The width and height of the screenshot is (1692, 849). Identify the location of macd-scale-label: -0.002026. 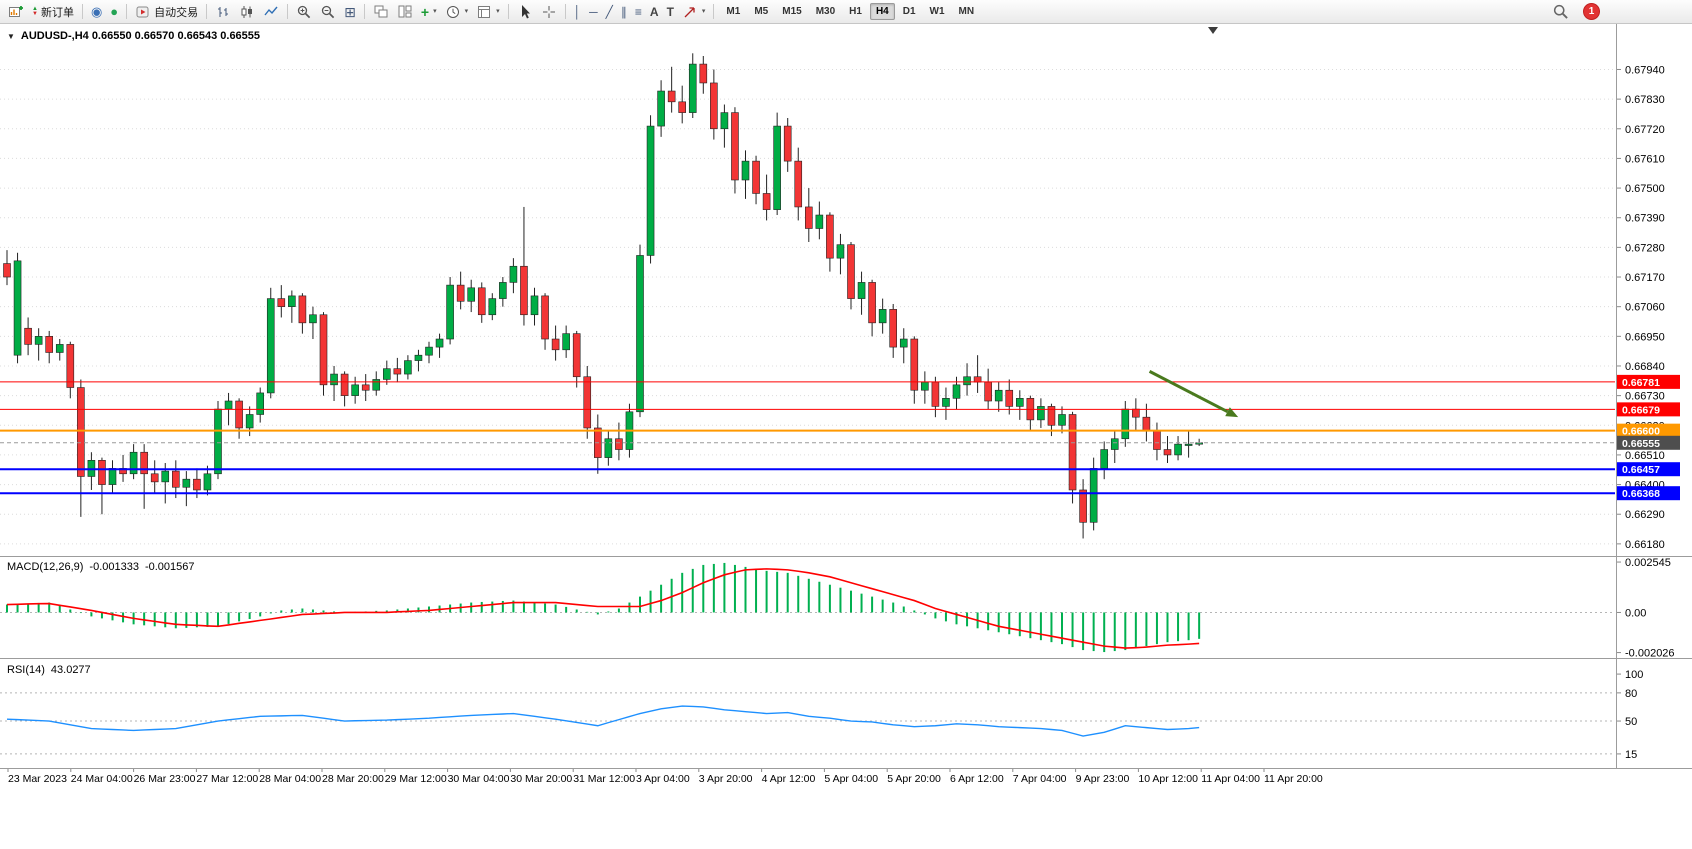
(1650, 654).